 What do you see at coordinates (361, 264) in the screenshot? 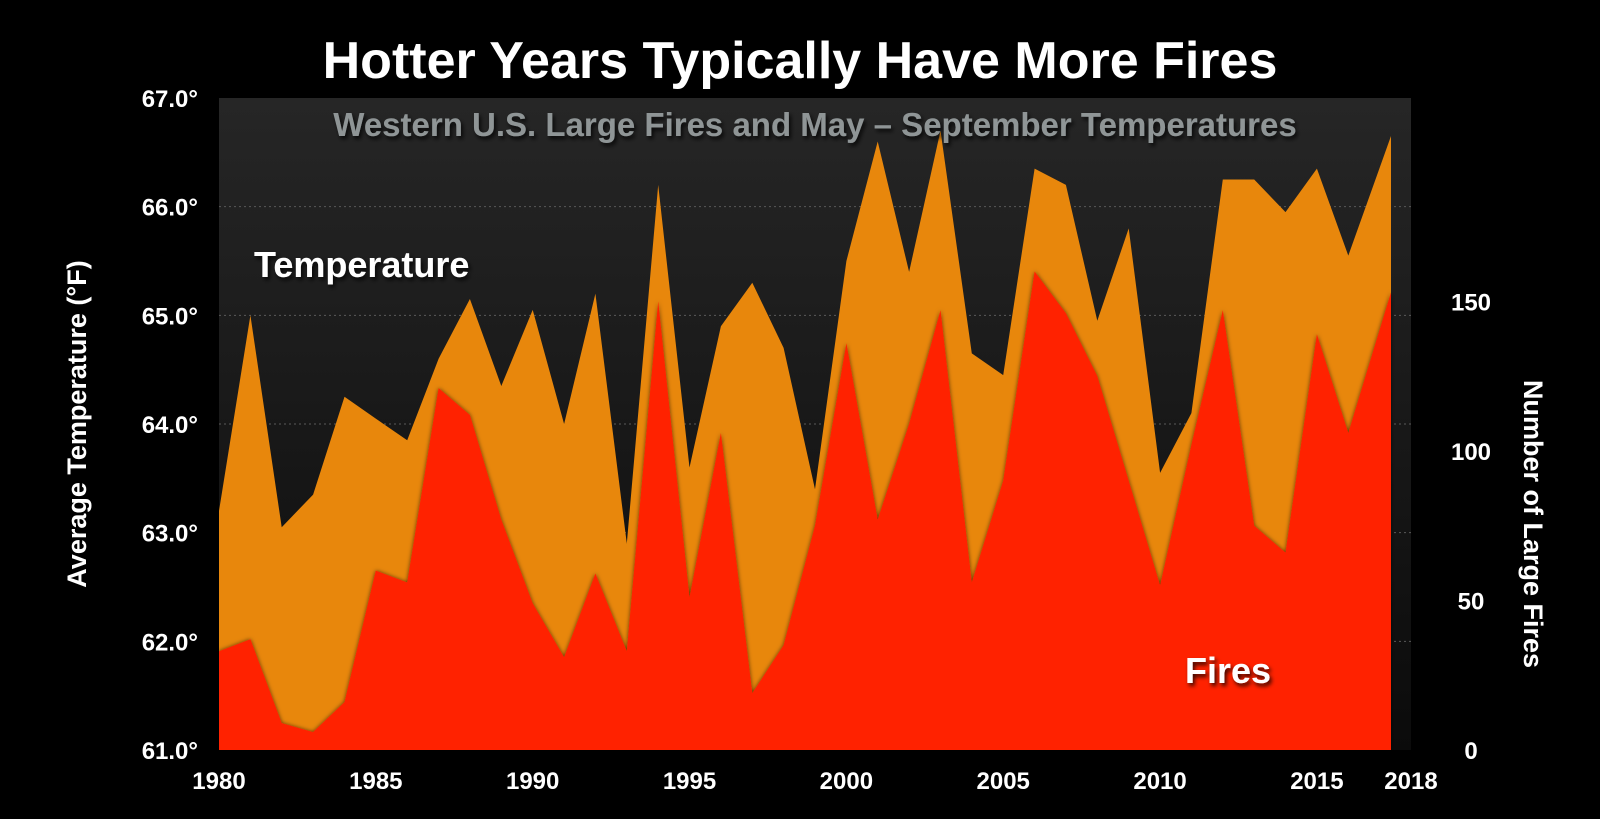
I see `temperature-annotation: Temperature` at bounding box center [361, 264].